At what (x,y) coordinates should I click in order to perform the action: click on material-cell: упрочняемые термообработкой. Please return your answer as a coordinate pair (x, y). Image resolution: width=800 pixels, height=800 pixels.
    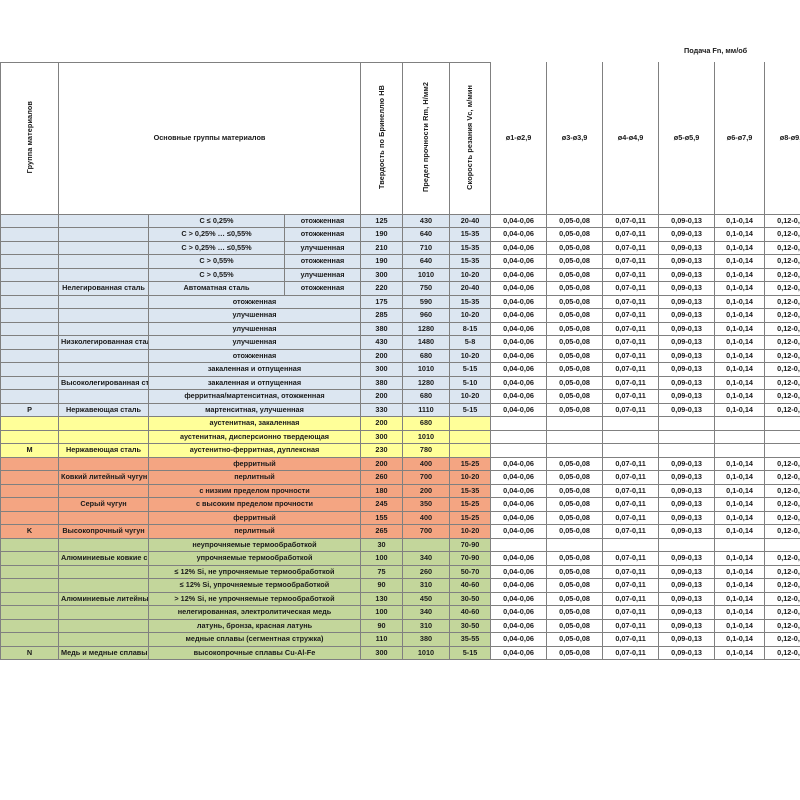
    Looking at the image, I should click on (254, 558).